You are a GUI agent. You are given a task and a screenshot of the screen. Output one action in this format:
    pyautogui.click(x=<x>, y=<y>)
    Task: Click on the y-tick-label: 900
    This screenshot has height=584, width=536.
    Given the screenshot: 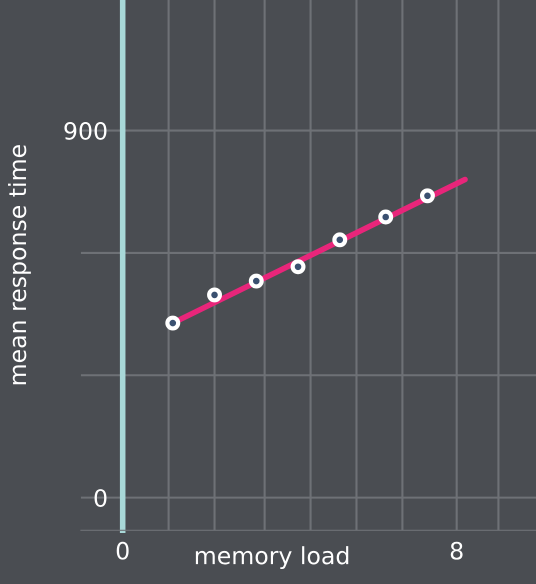 What is the action you would take?
    pyautogui.click(x=85, y=131)
    